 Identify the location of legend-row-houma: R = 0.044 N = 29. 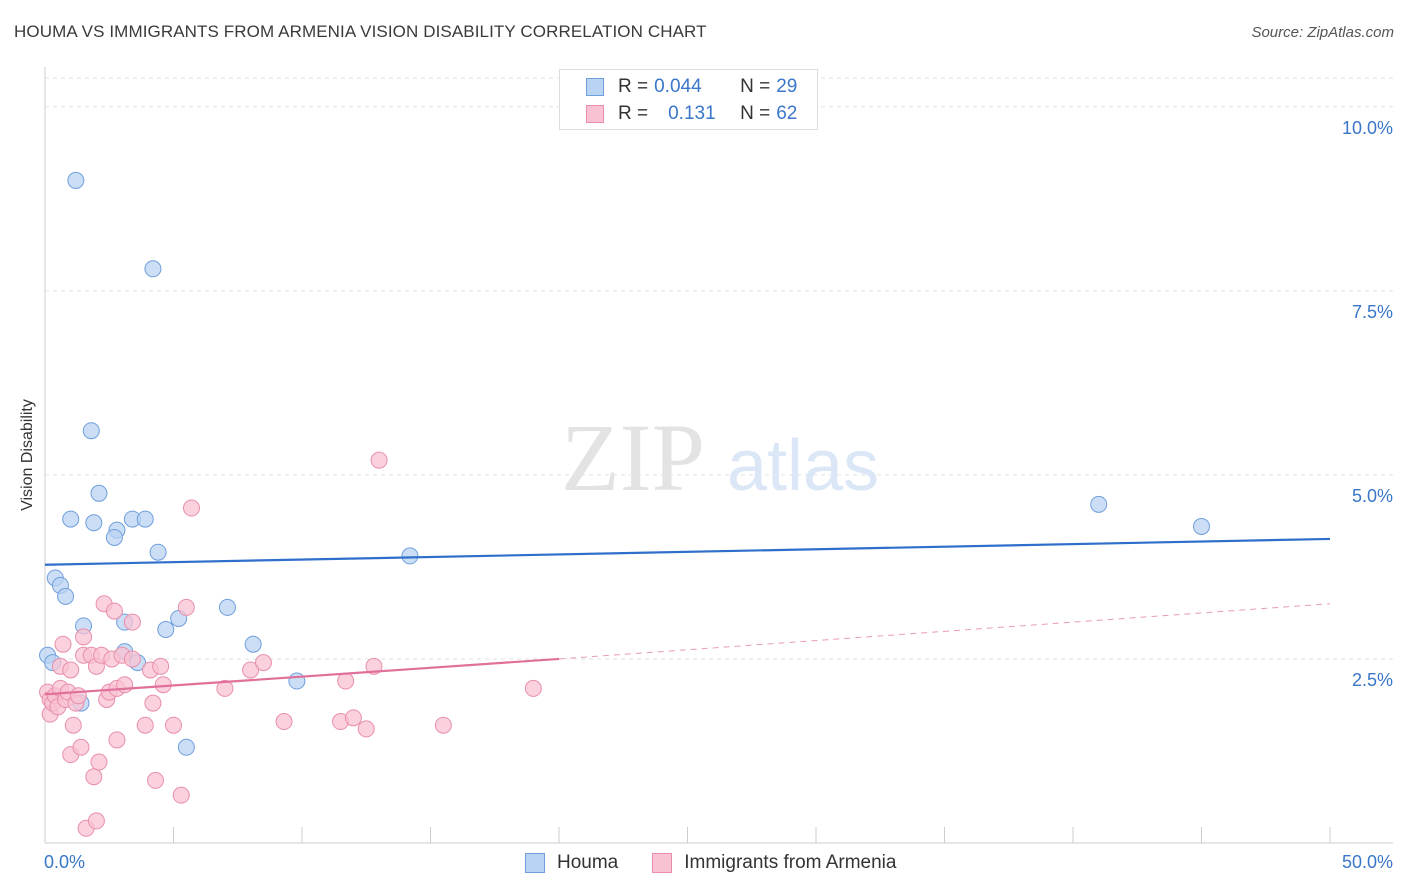
(691, 87).